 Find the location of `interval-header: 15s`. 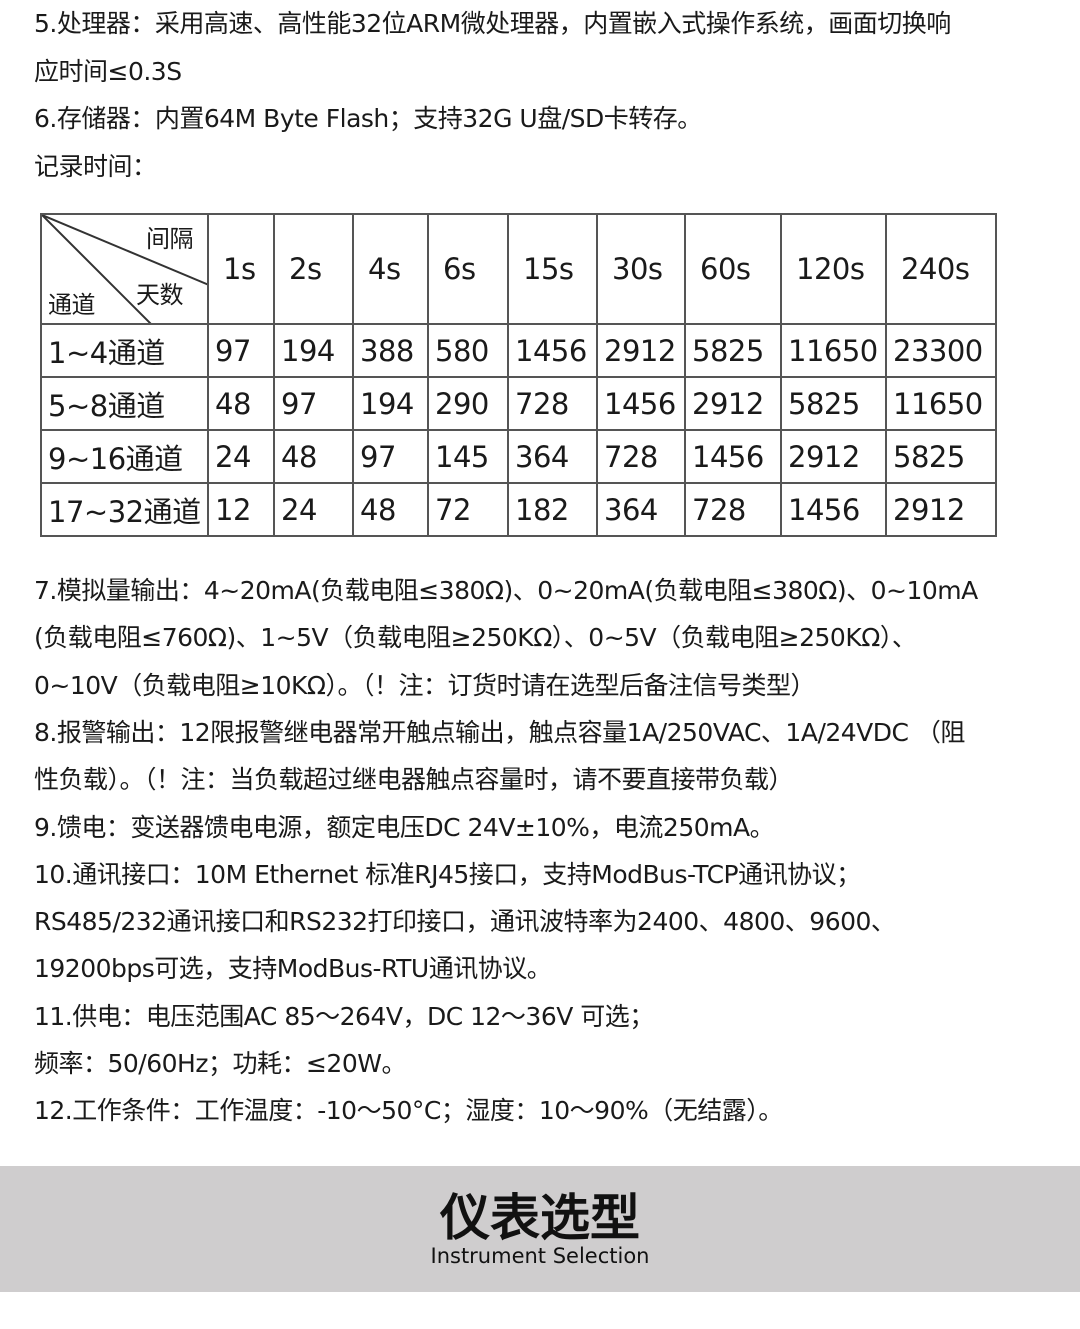

interval-header: 15s is located at coordinates (552, 269).